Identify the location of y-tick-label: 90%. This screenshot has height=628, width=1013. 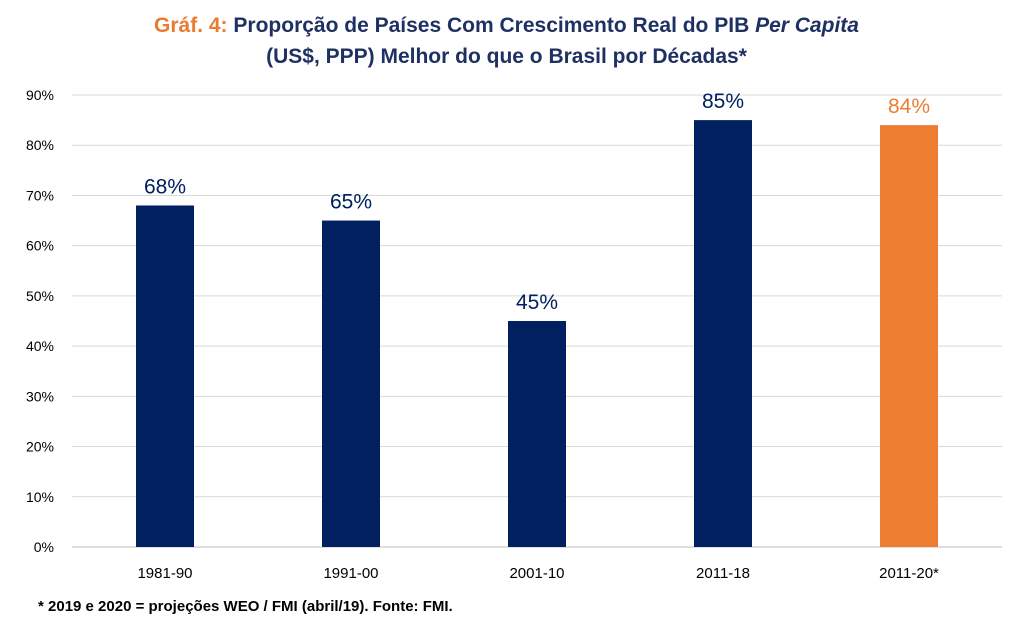
(40, 95).